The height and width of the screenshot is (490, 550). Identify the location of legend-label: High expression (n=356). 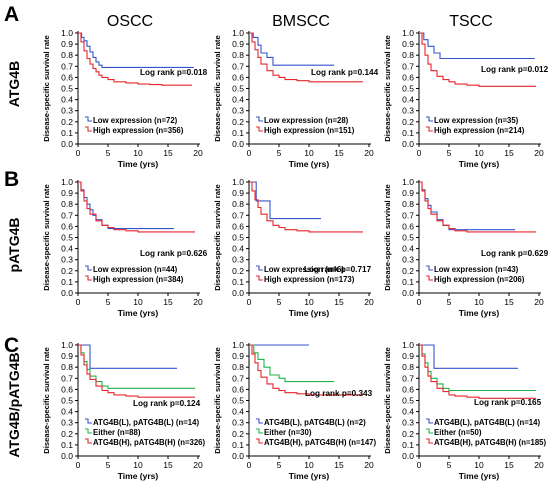
(138, 130).